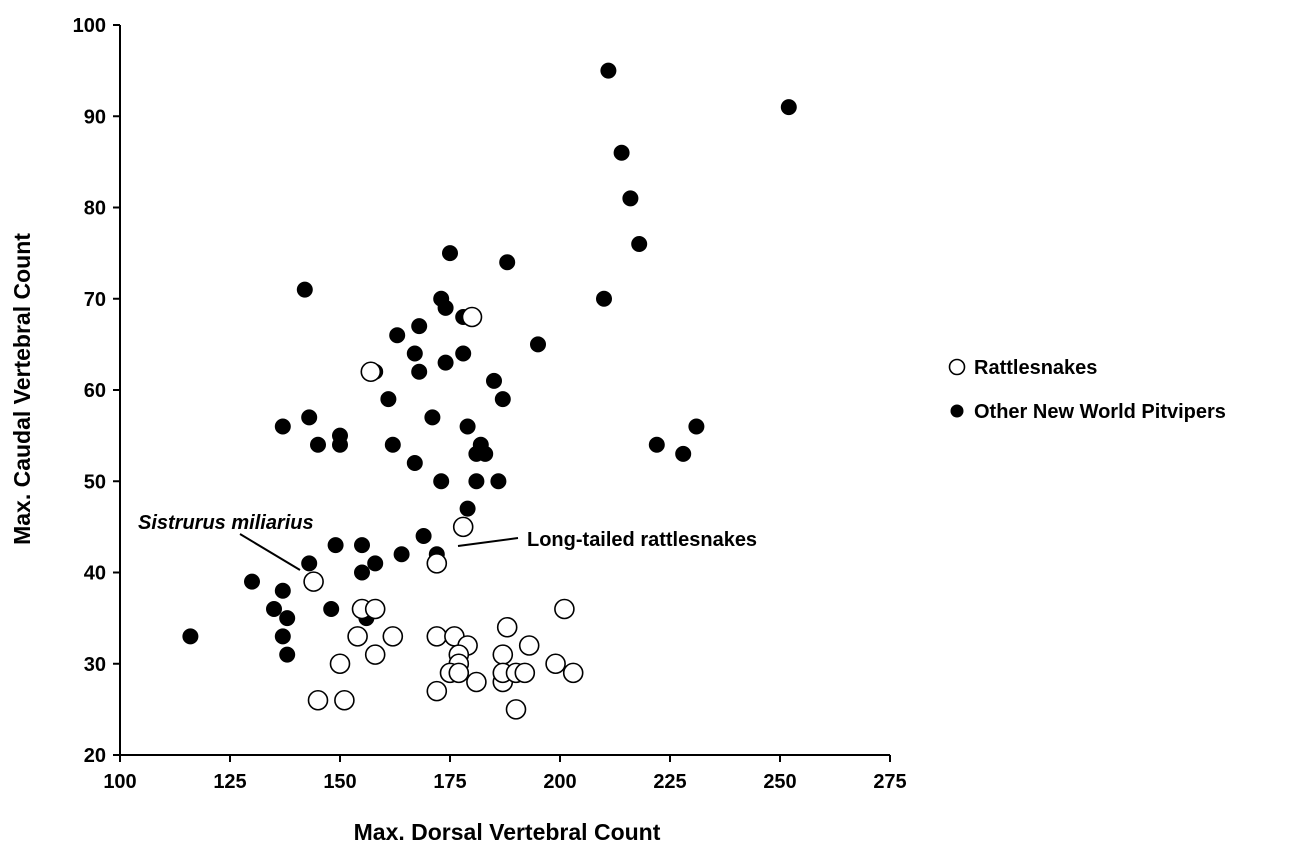 The width and height of the screenshot is (1299, 859). I want to click on x-tick-label: 150, so click(339, 782).